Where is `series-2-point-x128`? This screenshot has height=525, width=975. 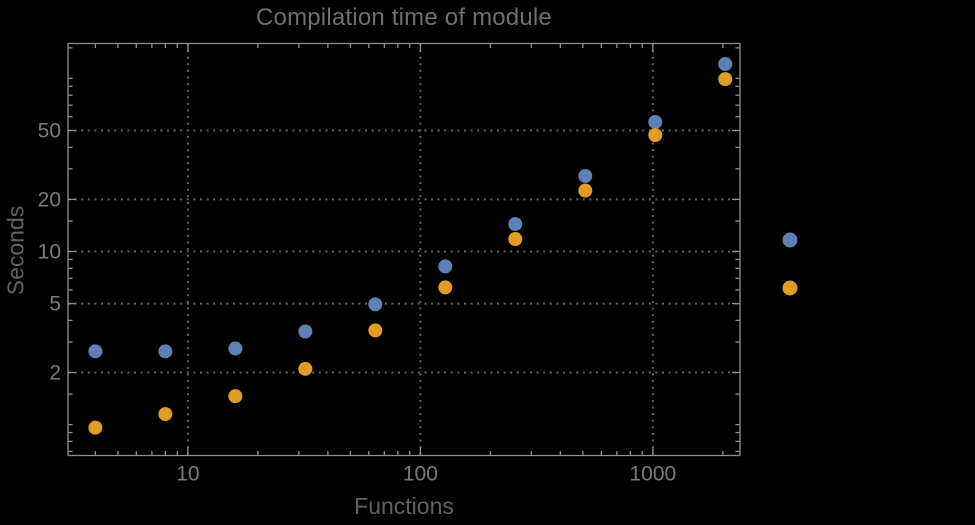 series-2-point-x128 is located at coordinates (445, 287).